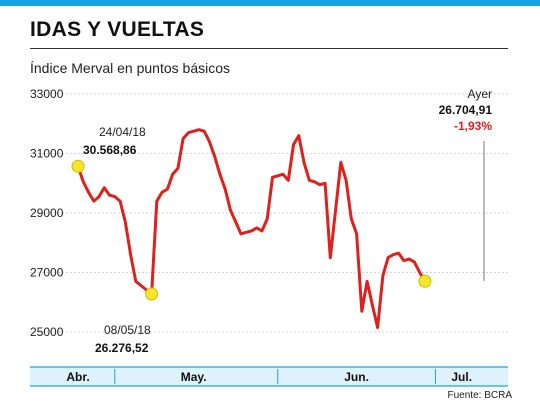 This screenshot has width=540, height=405. What do you see at coordinates (78, 166) in the screenshot?
I see `highlight-start-point` at bounding box center [78, 166].